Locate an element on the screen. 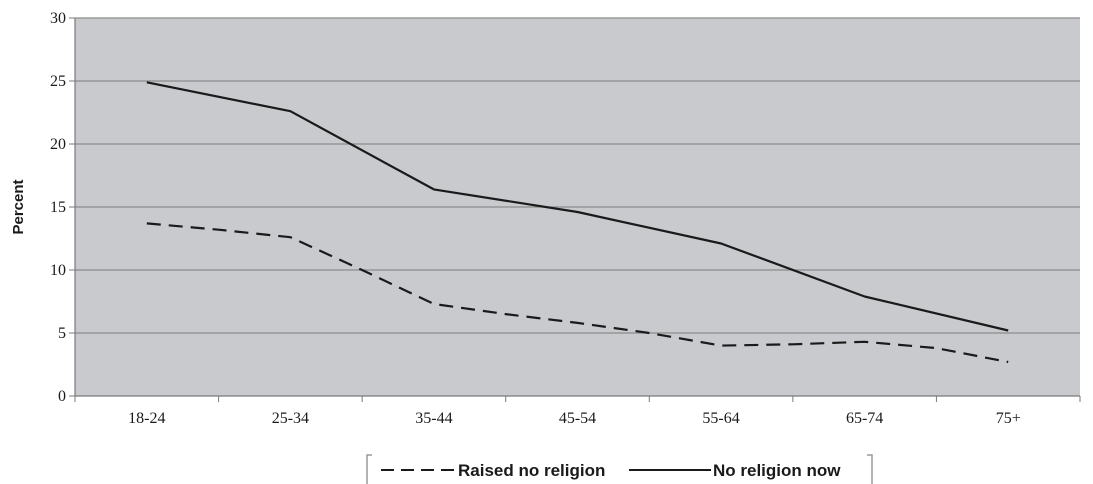 The image size is (1093, 484). legend: Raised no religion No religion now is located at coordinates (619, 469).